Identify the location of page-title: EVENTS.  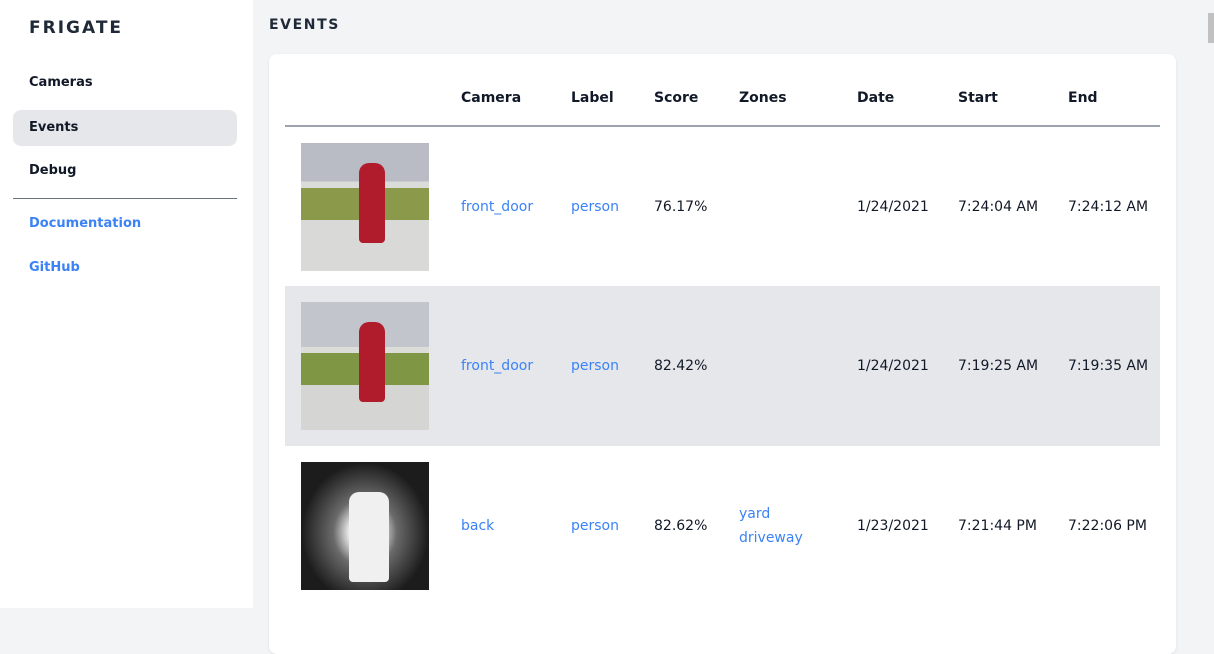
(304, 25).